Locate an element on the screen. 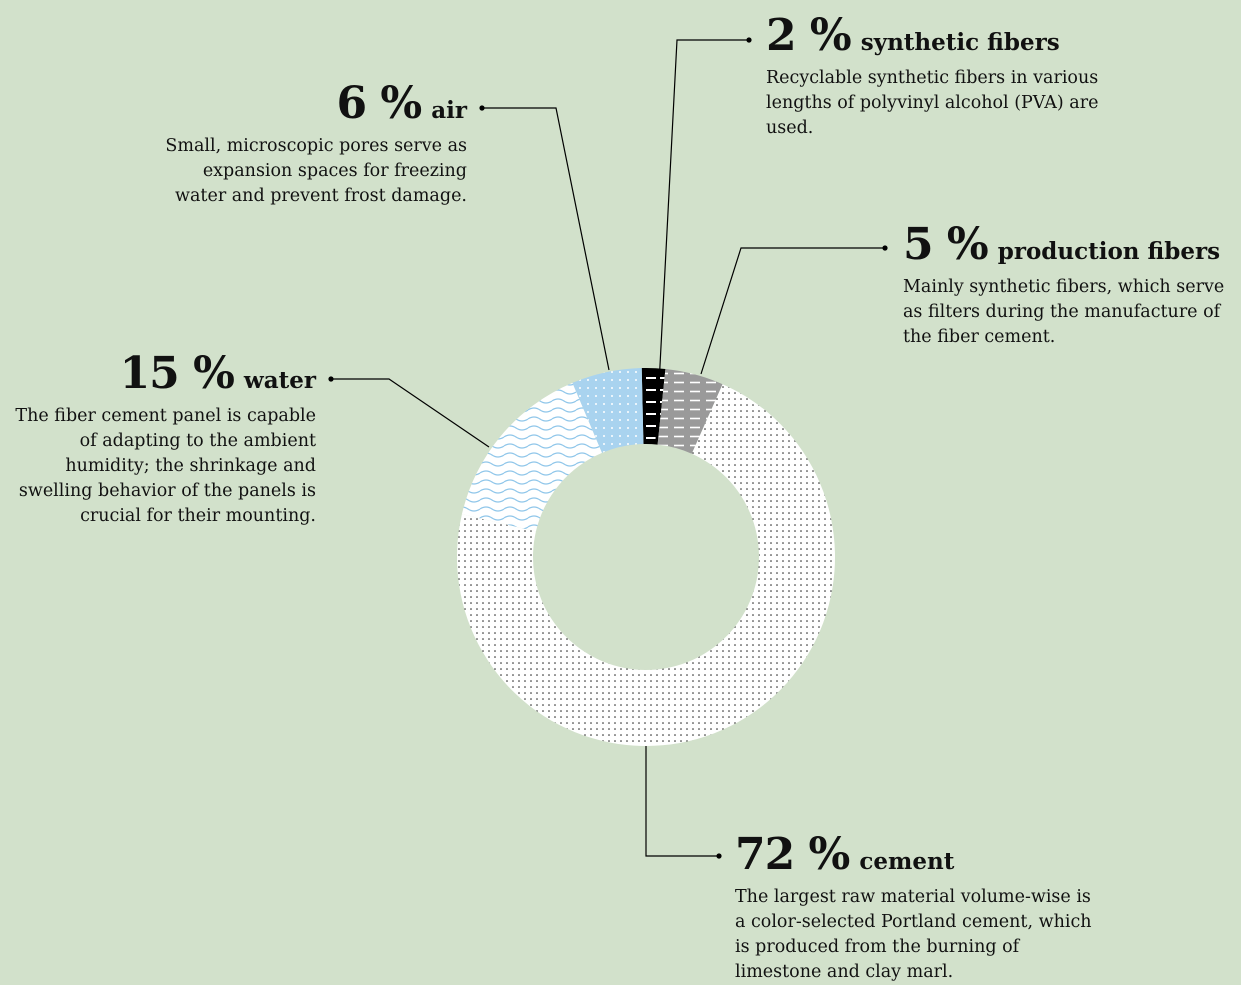  series-name: cement is located at coordinates (907, 861).